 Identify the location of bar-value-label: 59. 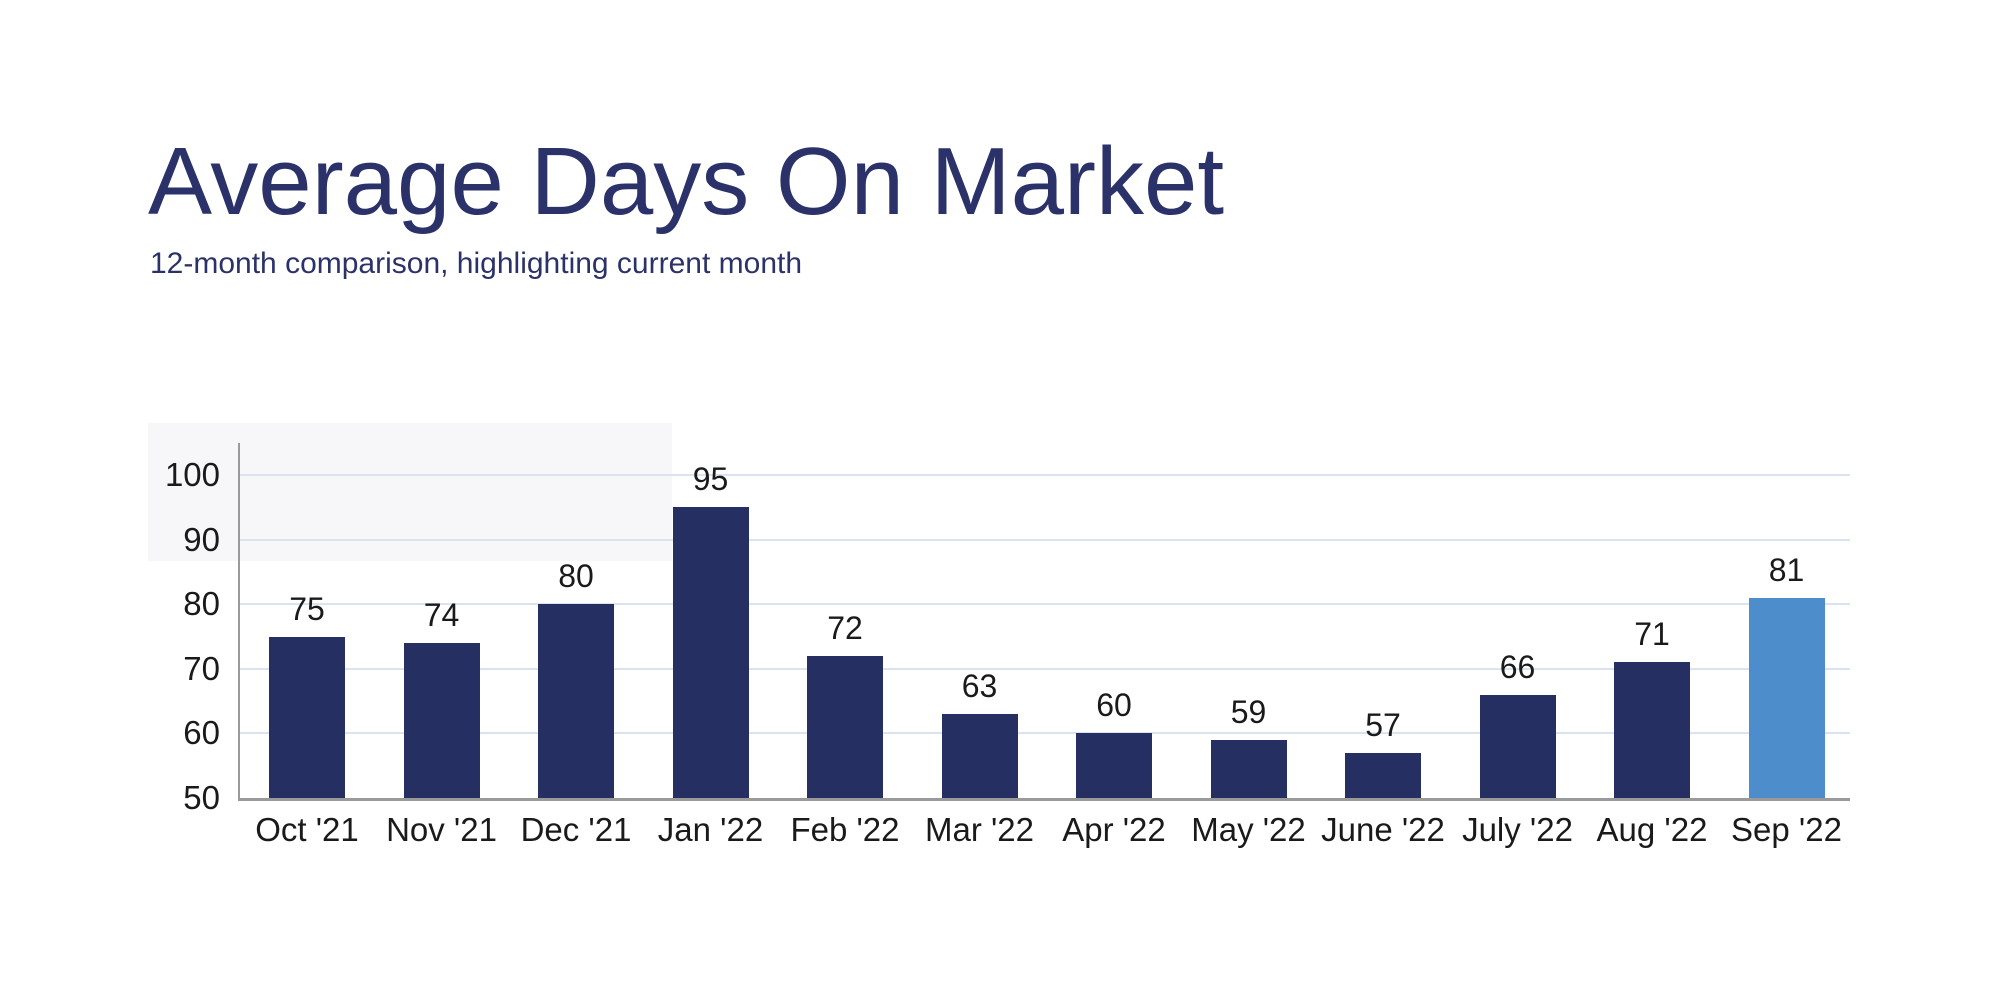
(1248, 711).